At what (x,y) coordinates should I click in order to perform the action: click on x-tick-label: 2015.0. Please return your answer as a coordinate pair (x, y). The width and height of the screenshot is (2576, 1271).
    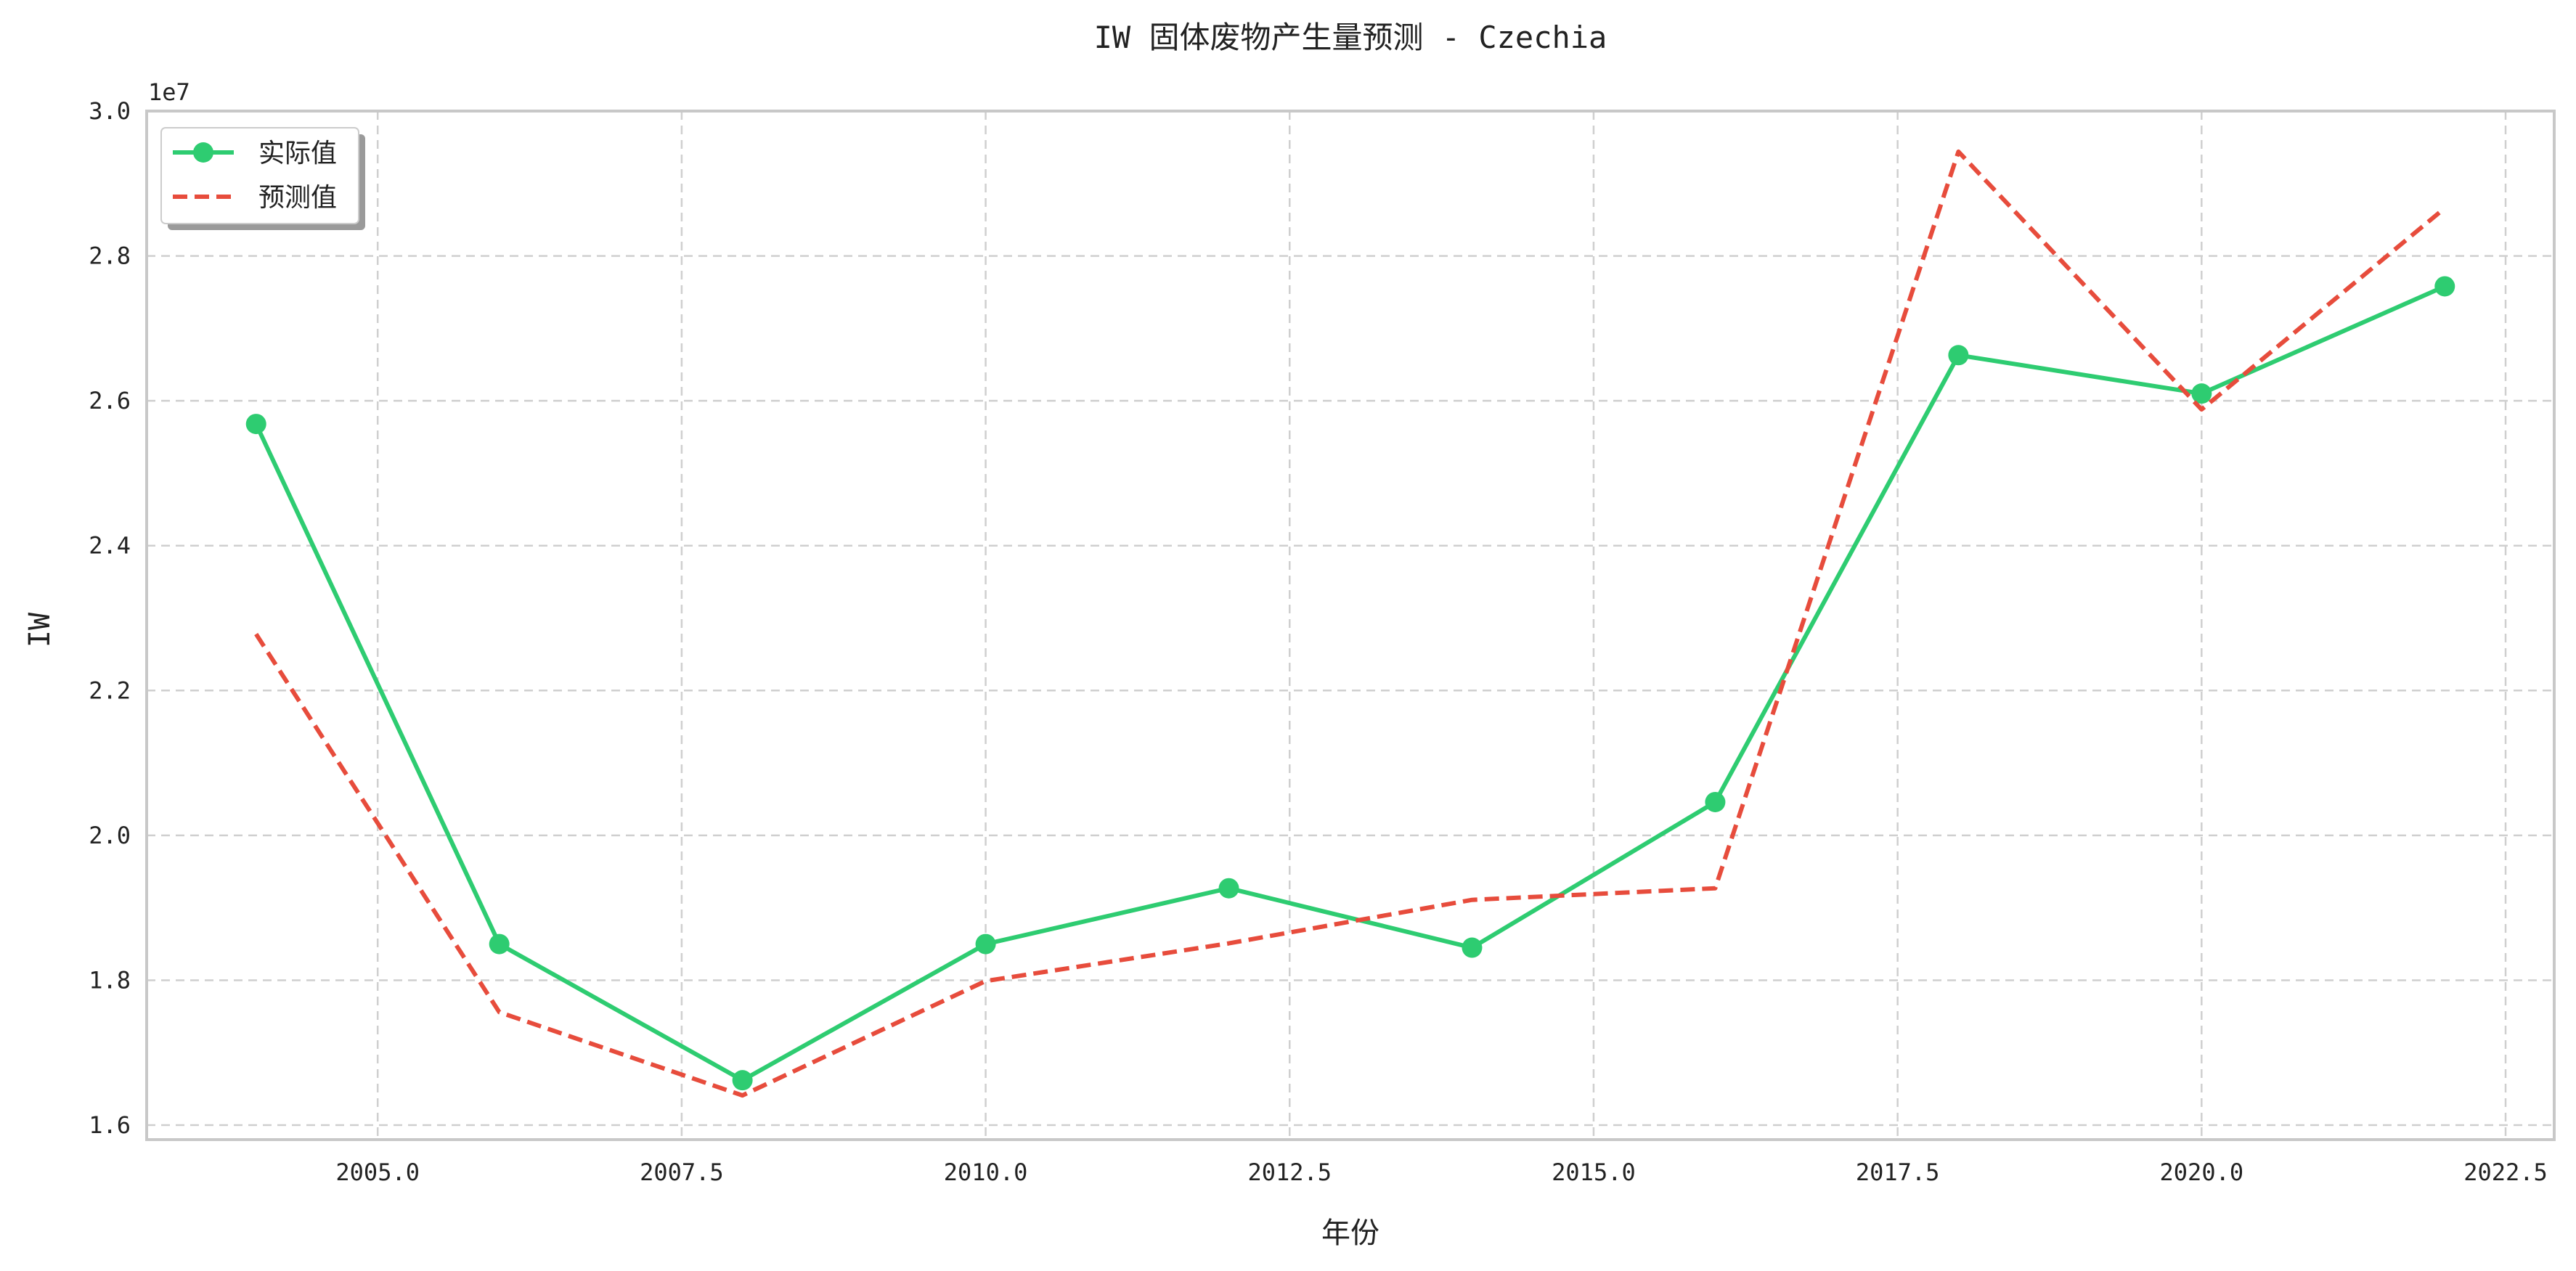
    Looking at the image, I should click on (1594, 1172).